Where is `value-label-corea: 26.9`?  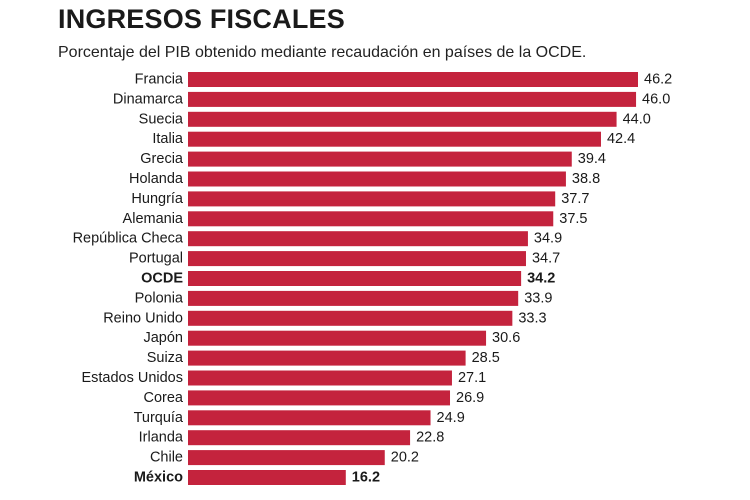 value-label-corea: 26.9 is located at coordinates (470, 398).